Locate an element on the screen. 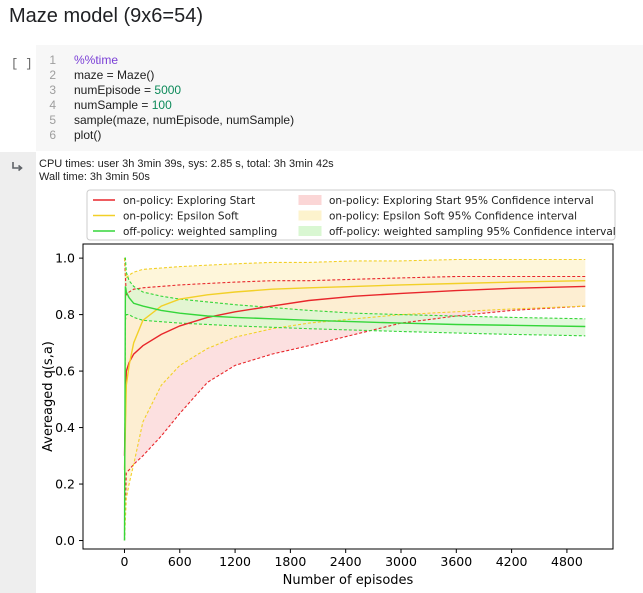 Image resolution: width=643 pixels, height=593 pixels. stdout-line-wall: Wall time: 3h 3min 50s is located at coordinates (94, 177).